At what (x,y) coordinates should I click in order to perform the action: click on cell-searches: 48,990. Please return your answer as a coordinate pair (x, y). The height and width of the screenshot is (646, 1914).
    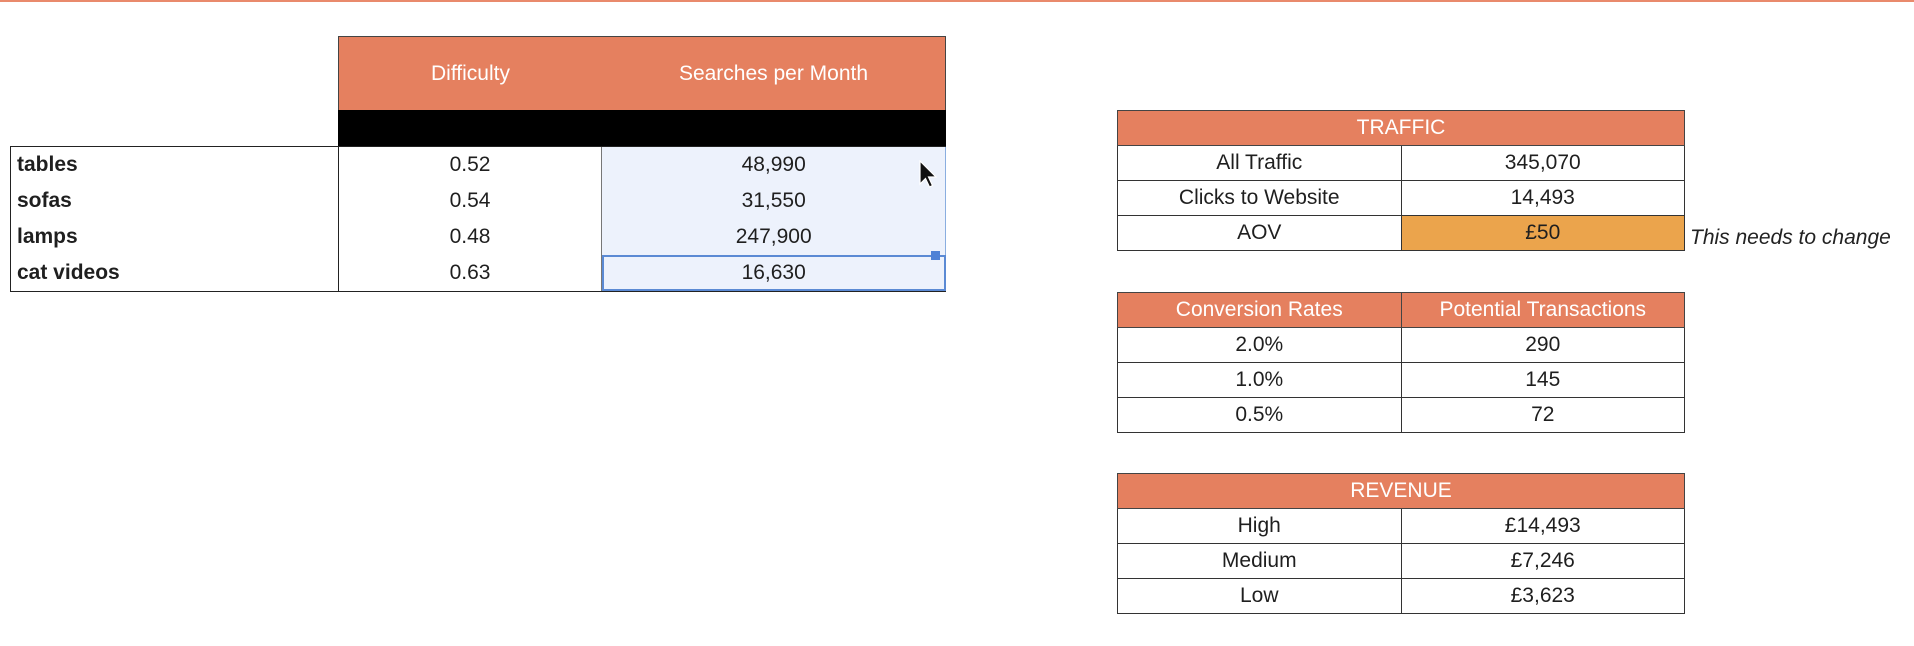
    Looking at the image, I should click on (774, 165).